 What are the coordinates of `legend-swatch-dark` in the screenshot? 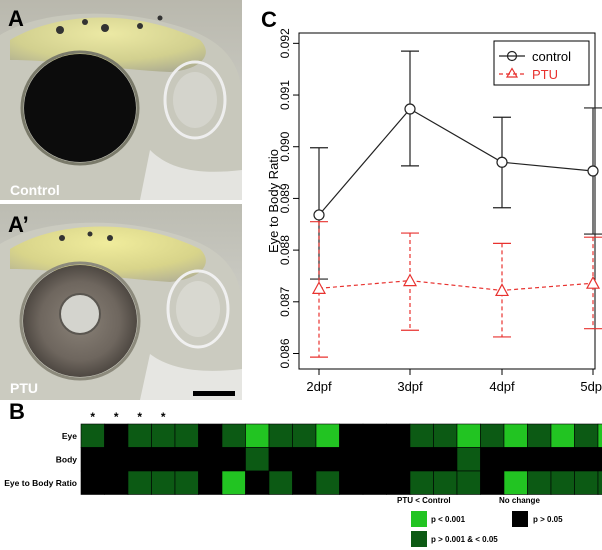 It's located at (419, 539).